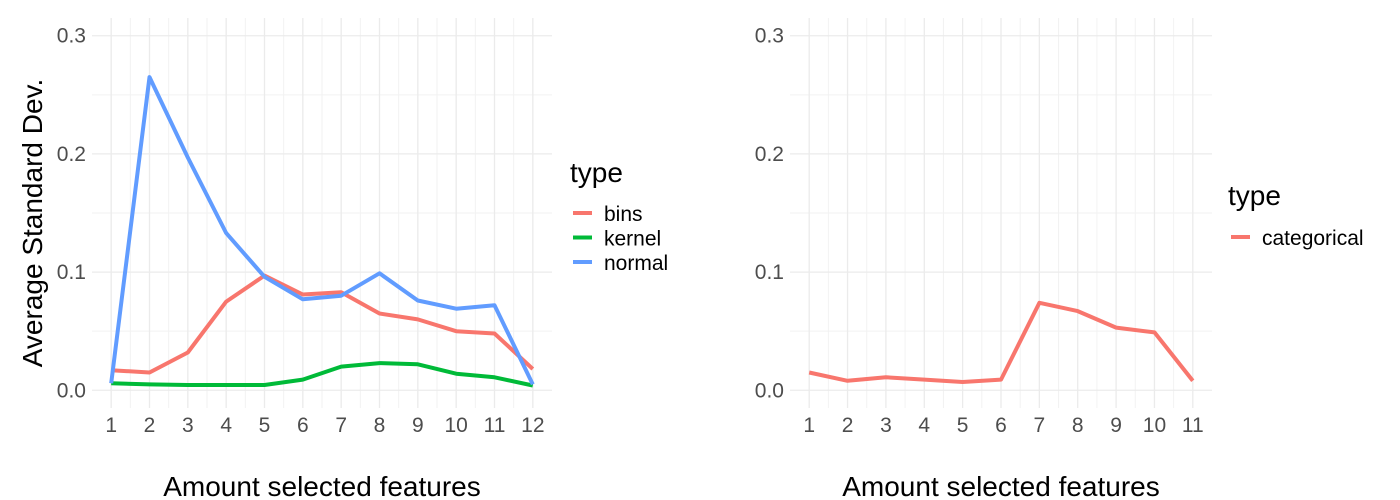 The height and width of the screenshot is (500, 1400). Describe the element at coordinates (32, 223) in the screenshot. I see `y-axis-title: Average Standard Dev.` at that location.